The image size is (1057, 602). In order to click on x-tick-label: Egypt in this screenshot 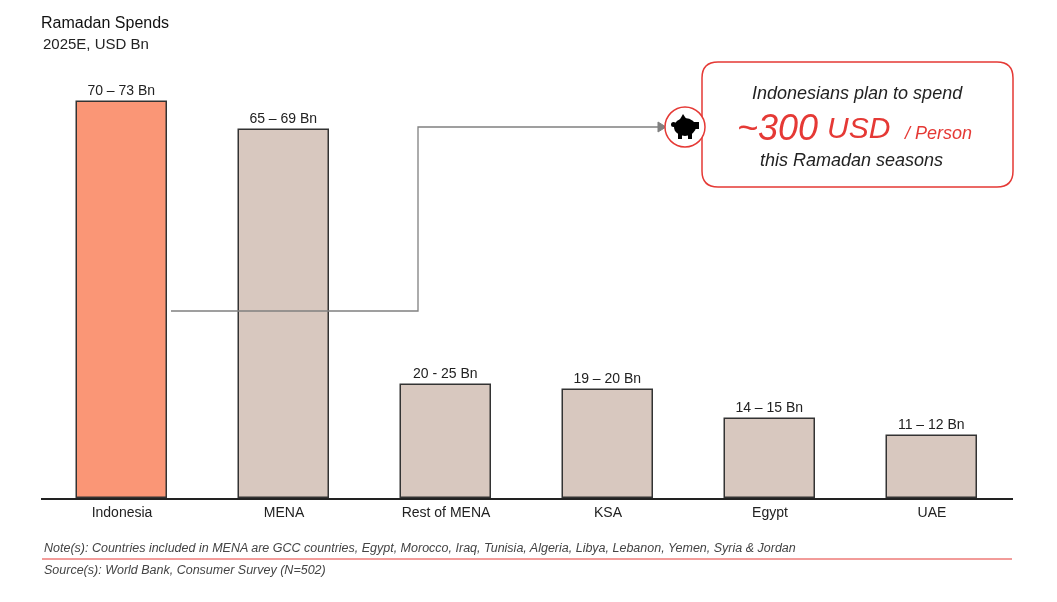, I will do `click(770, 511)`.